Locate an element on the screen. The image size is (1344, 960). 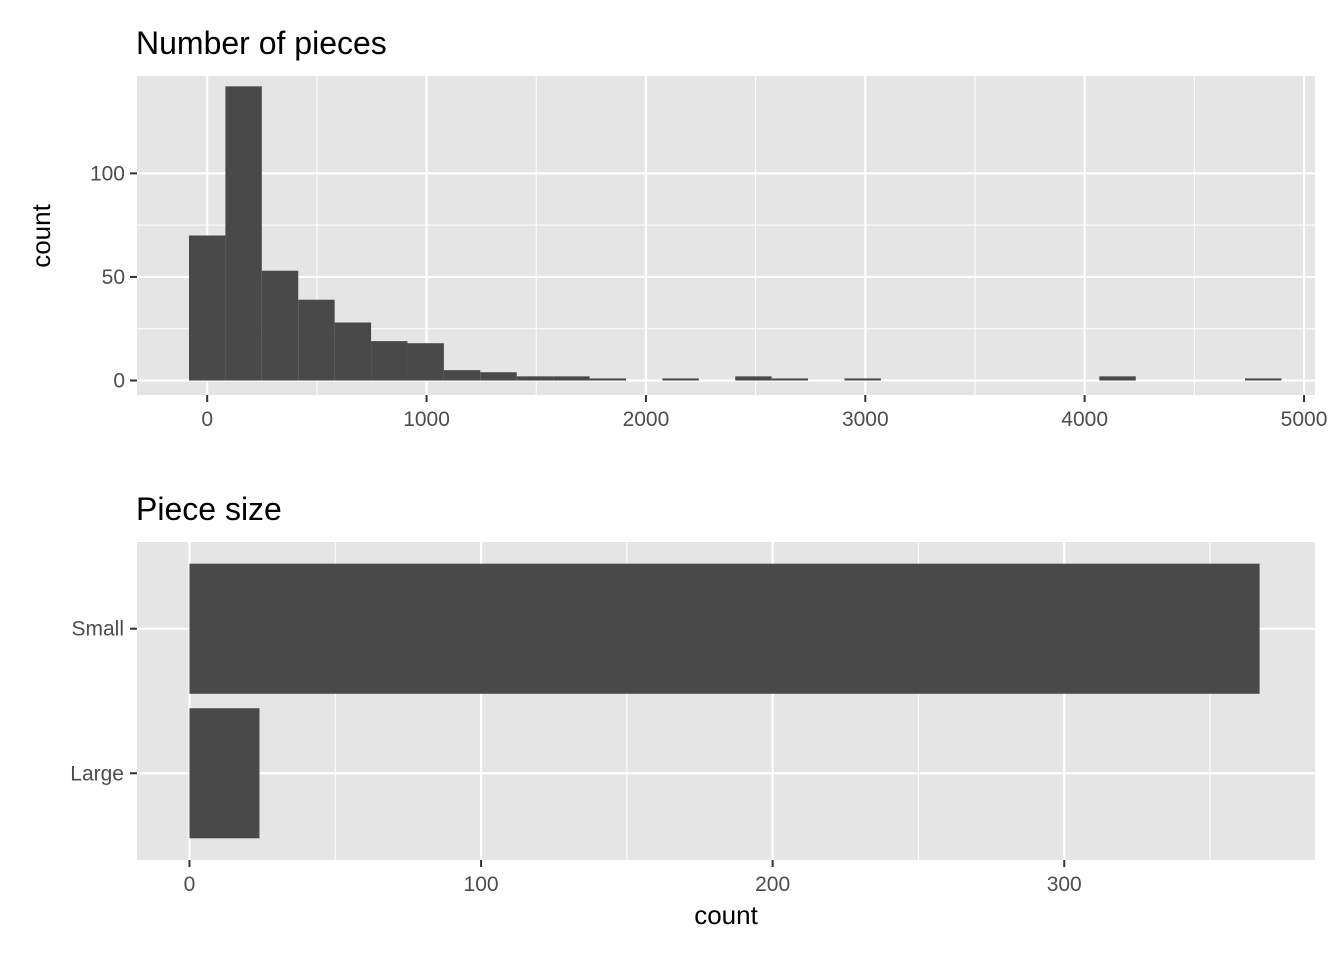
histogram-y-axis-title: count is located at coordinates (41, 235).